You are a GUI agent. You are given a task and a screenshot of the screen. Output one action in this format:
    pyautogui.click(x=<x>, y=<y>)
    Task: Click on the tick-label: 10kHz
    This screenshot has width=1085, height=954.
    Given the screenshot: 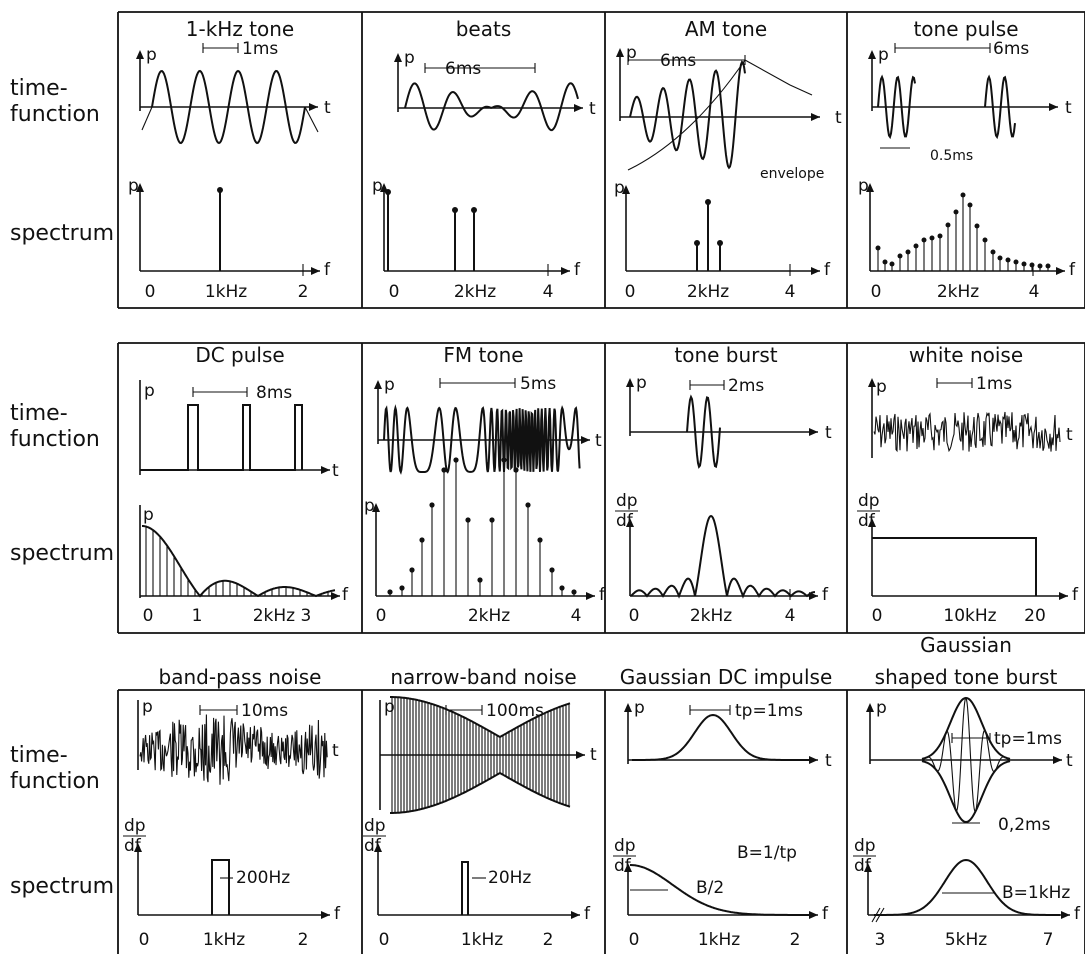 What is the action you would take?
    pyautogui.click(x=969, y=616)
    